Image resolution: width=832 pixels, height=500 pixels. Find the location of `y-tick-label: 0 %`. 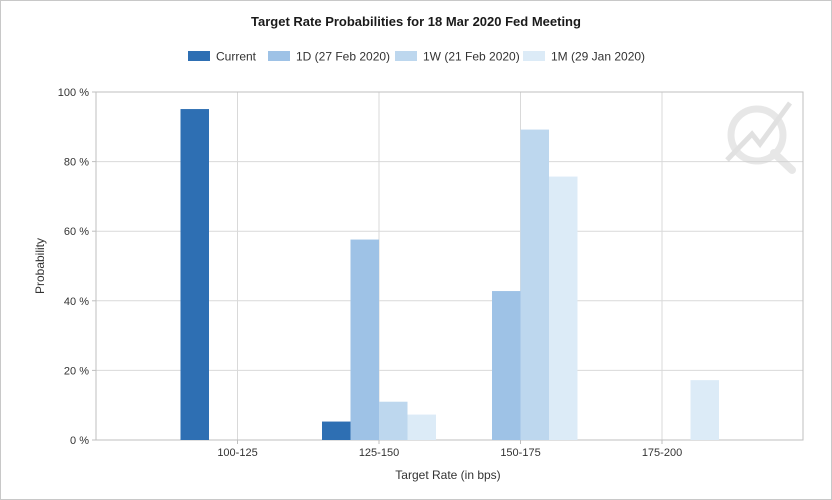

y-tick-label: 0 % is located at coordinates (79, 441).